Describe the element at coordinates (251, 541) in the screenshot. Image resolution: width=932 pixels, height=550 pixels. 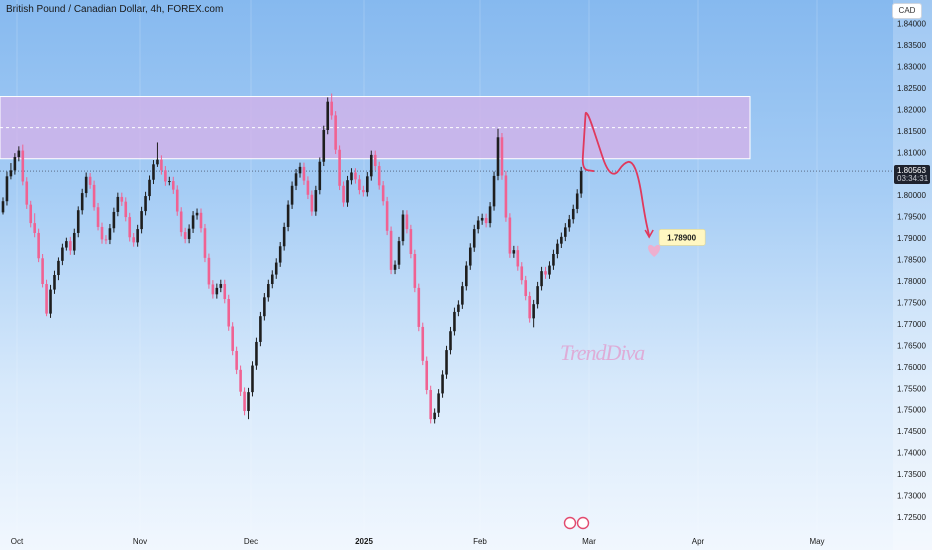
I see `time-tick-label: Dec` at that location.